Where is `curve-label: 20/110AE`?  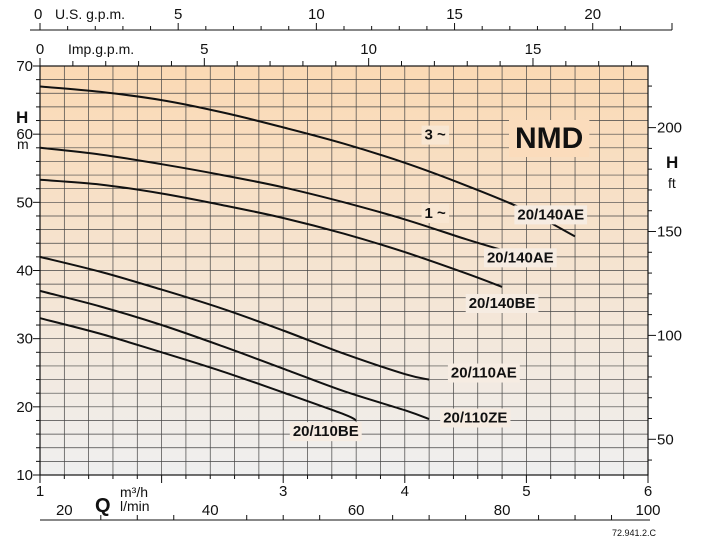
curve-label: 20/110AE is located at coordinates (484, 373).